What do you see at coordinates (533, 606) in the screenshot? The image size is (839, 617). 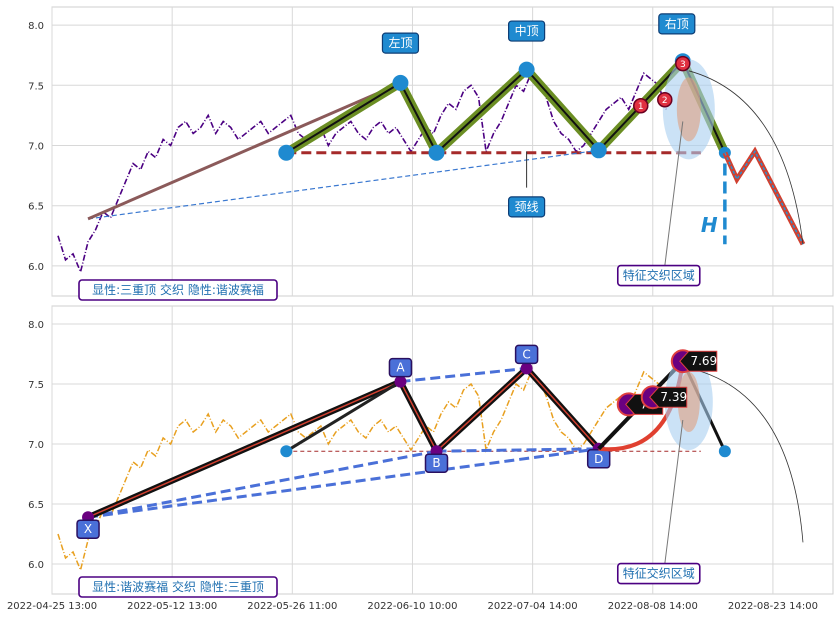 I see `x-tick-label: 2022-07-04 14:00` at bounding box center [533, 606].